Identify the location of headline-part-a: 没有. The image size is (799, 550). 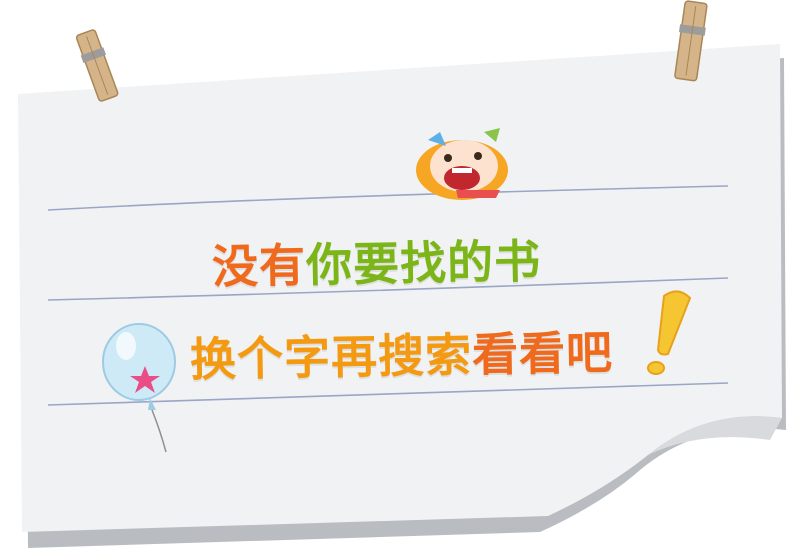
(259, 266).